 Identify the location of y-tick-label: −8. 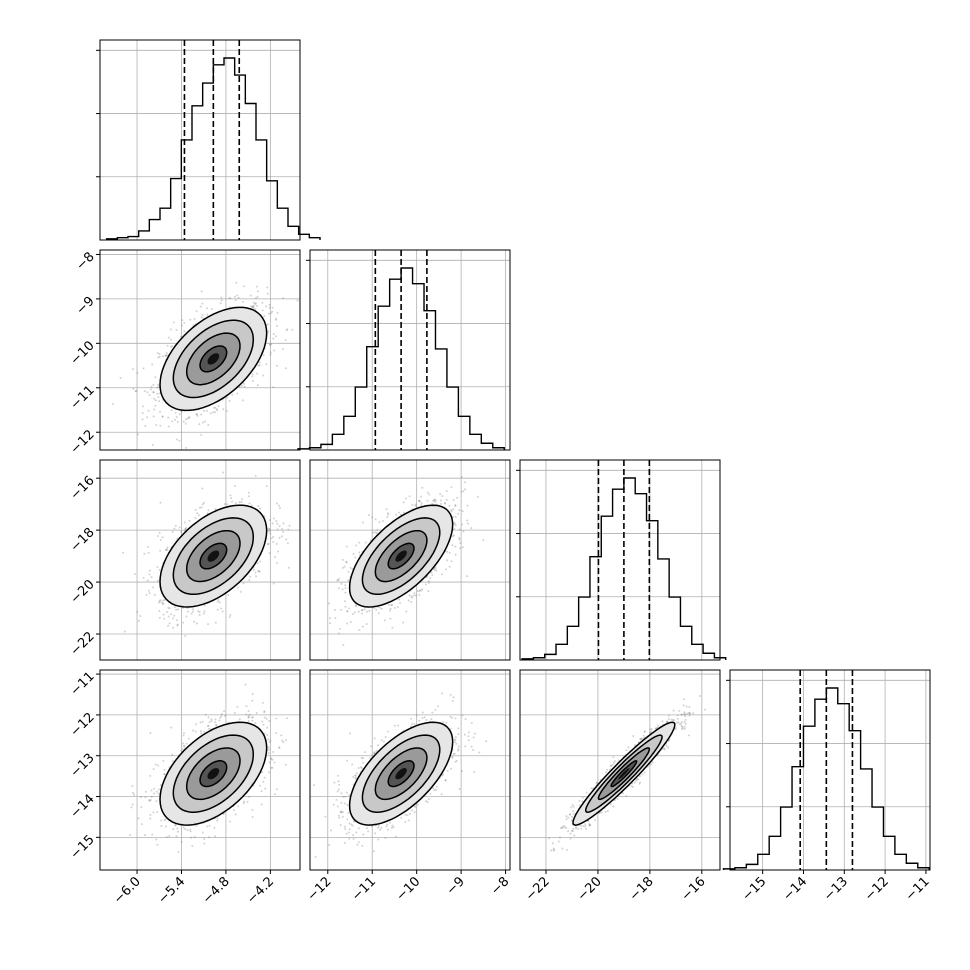
(85, 261).